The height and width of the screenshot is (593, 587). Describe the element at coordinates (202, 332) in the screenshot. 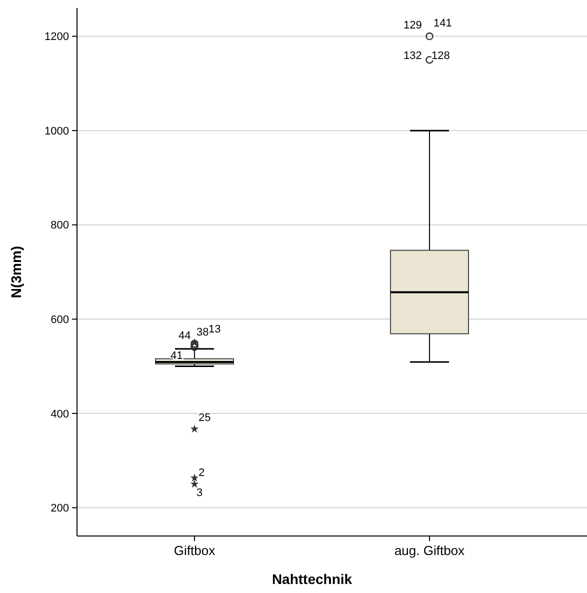

I see `annotation: 38` at that location.